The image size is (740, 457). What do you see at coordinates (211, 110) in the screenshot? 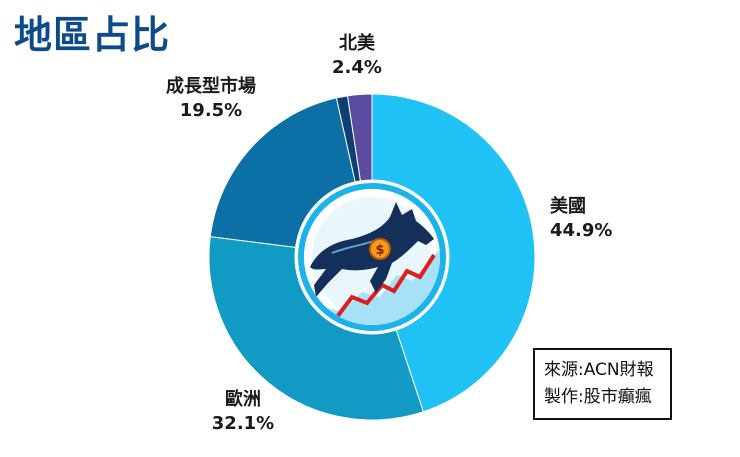
I see `slice-value: 19.5%` at bounding box center [211, 110].